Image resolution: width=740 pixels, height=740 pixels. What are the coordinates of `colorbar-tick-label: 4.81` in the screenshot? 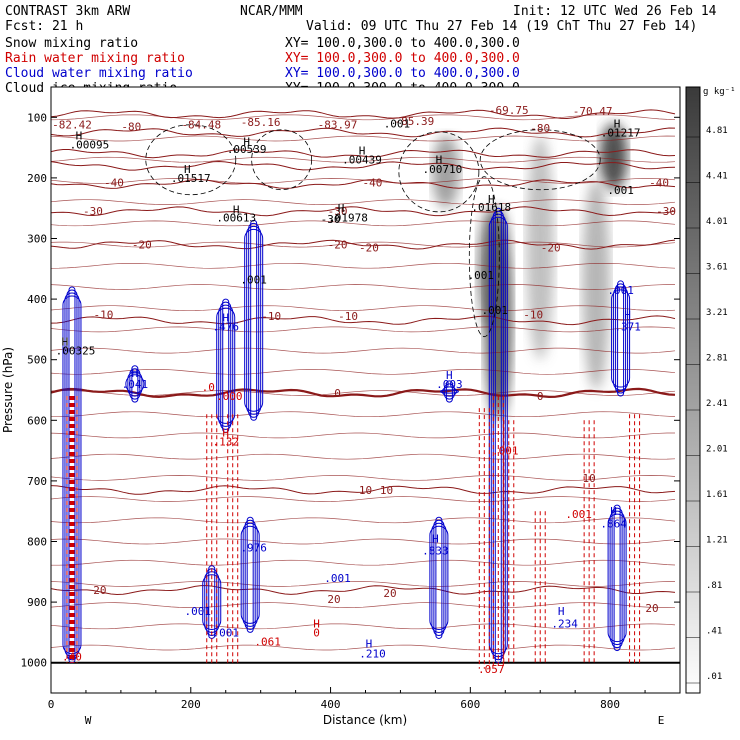 It's located at (717, 131).